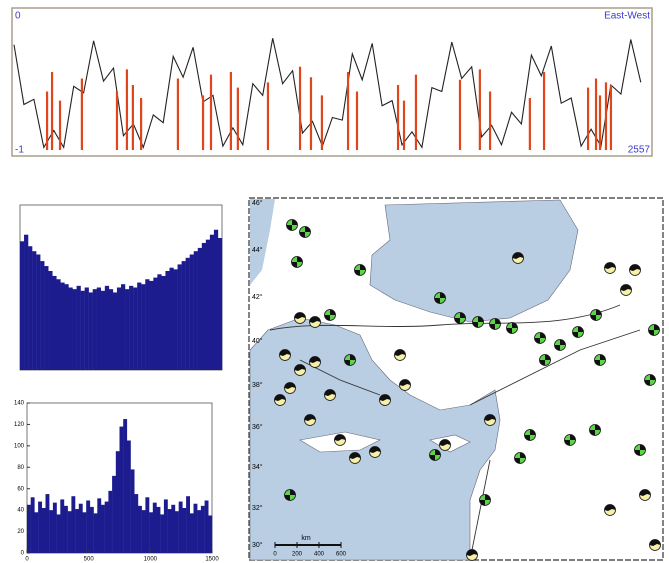 The height and width of the screenshot is (563, 669). What do you see at coordinates (257, 427) in the screenshot?
I see `latitude-label: 36°` at bounding box center [257, 427].